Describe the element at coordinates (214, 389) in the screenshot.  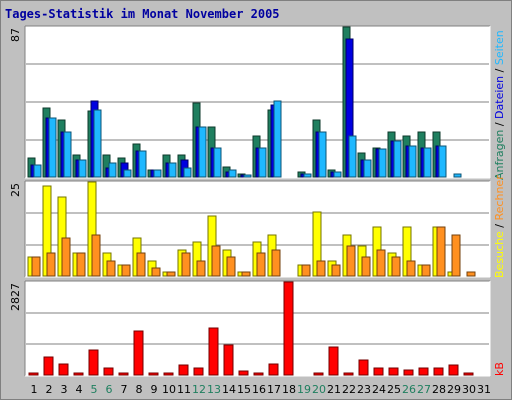
I see `x-label-day-13: 13` at that location.